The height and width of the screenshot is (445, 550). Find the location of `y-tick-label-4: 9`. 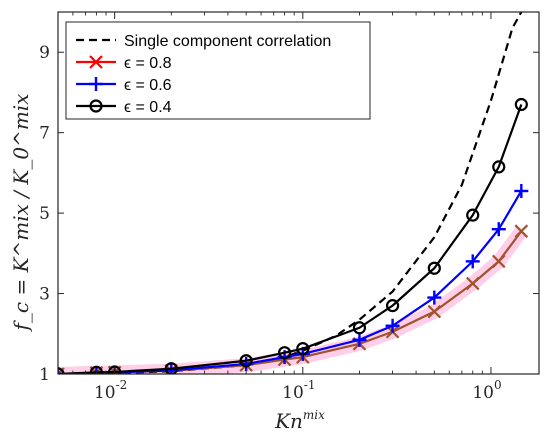

y-tick-label-4: 9 is located at coordinates (44, 53).